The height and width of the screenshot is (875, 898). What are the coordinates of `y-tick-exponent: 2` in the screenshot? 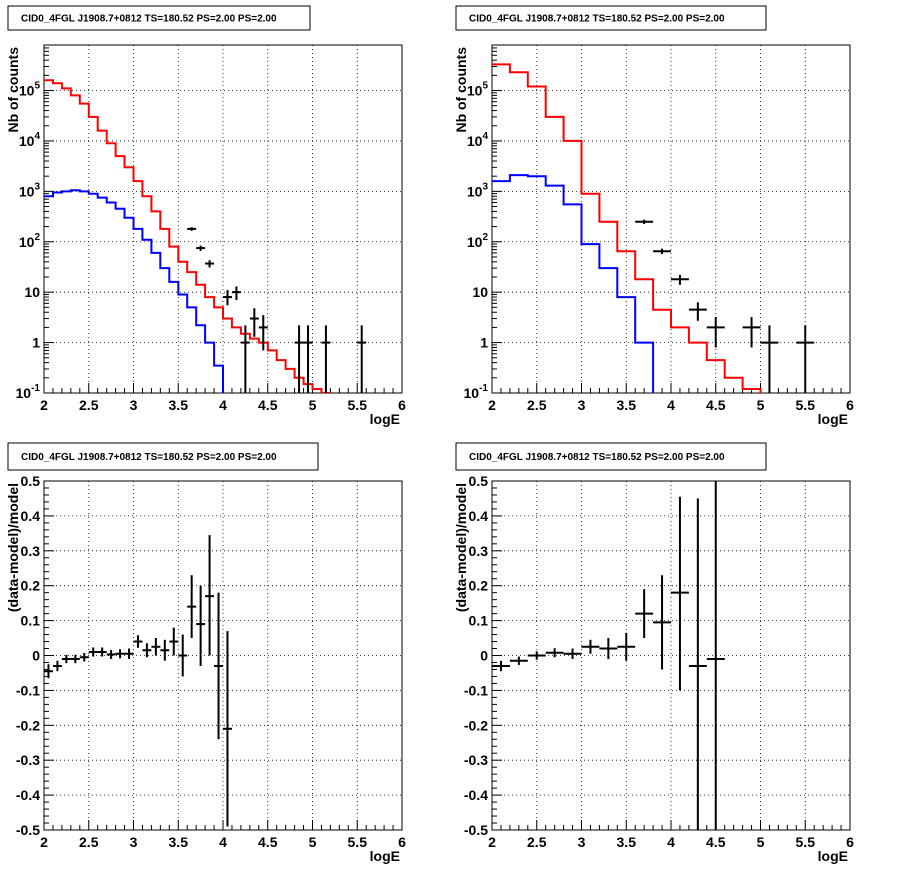 It's located at (37, 237).